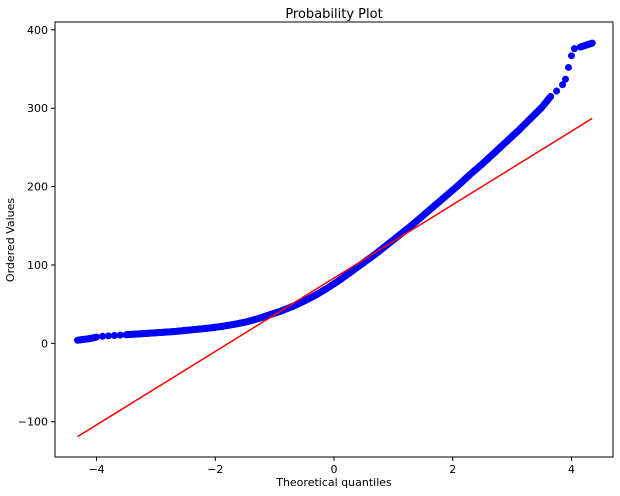 The width and height of the screenshot is (620, 496). I want to click on y-axis-ticks: −100 0 100 200 300 400, so click(36, 226).